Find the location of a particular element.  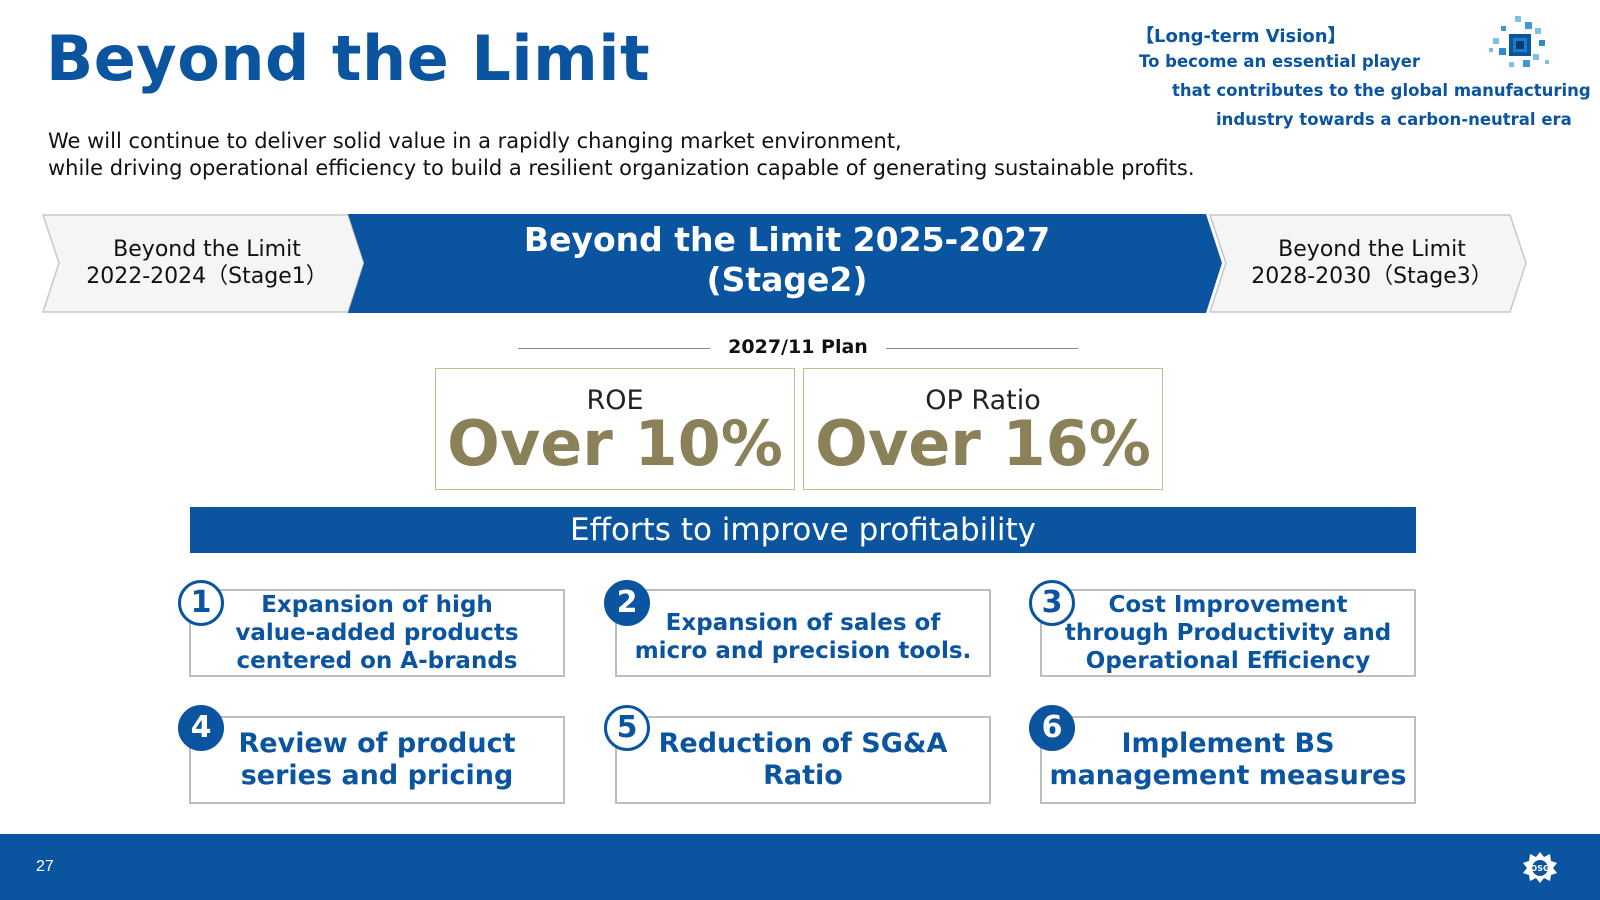

effort-card-6: Implement BS management measures is located at coordinates (1228, 760).